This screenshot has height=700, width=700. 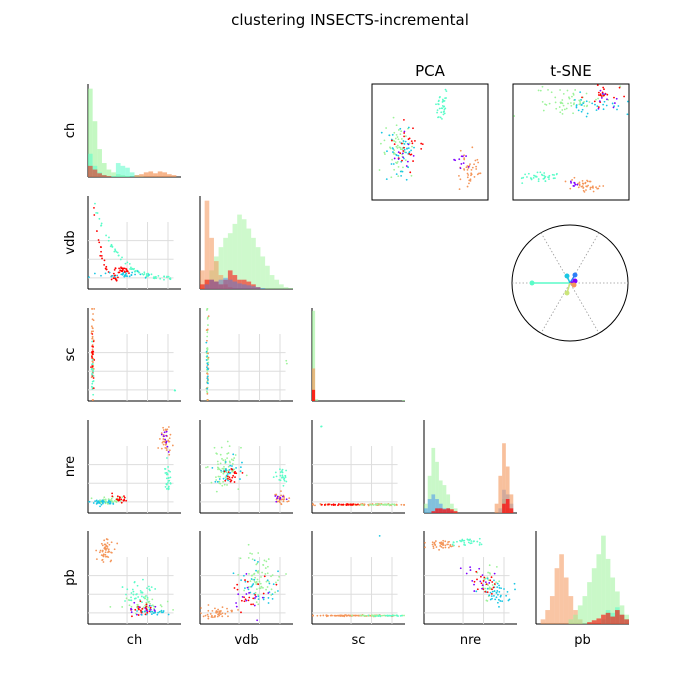 I want to click on pca-panel-frame, so click(x=430, y=142).